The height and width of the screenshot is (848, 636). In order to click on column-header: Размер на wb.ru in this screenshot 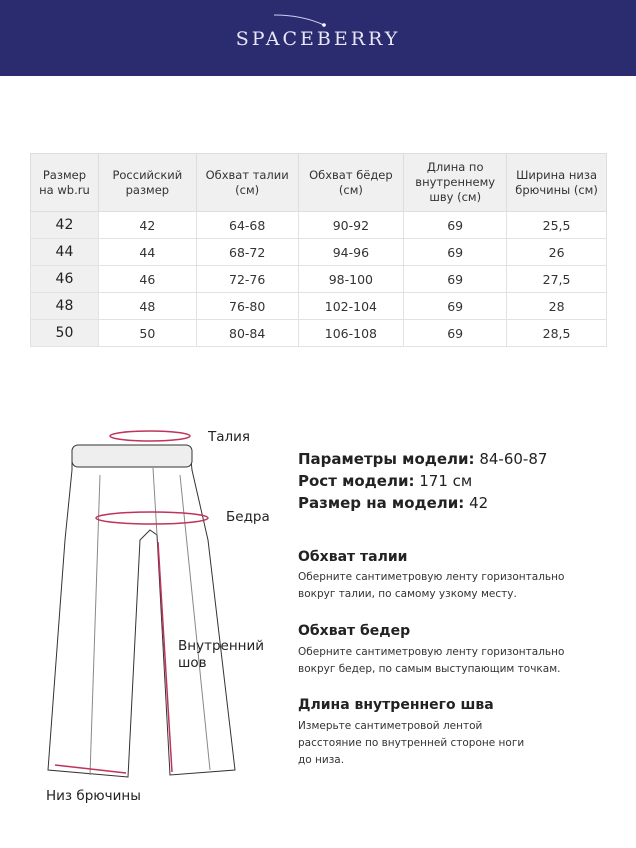, I will do `click(64, 182)`.